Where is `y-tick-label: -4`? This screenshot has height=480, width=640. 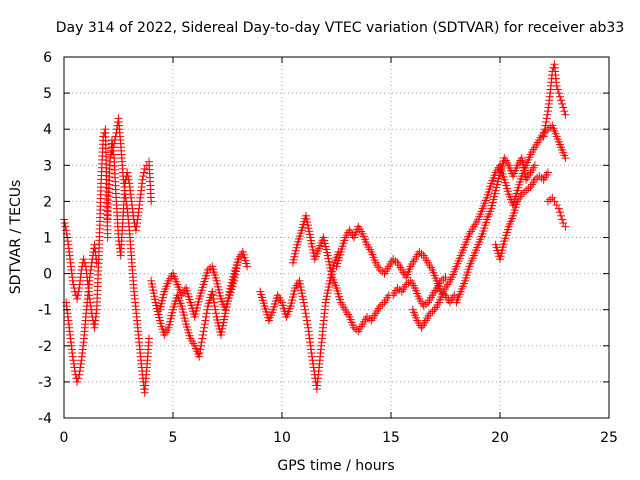 y-tick-label: -4 is located at coordinates (45, 419).